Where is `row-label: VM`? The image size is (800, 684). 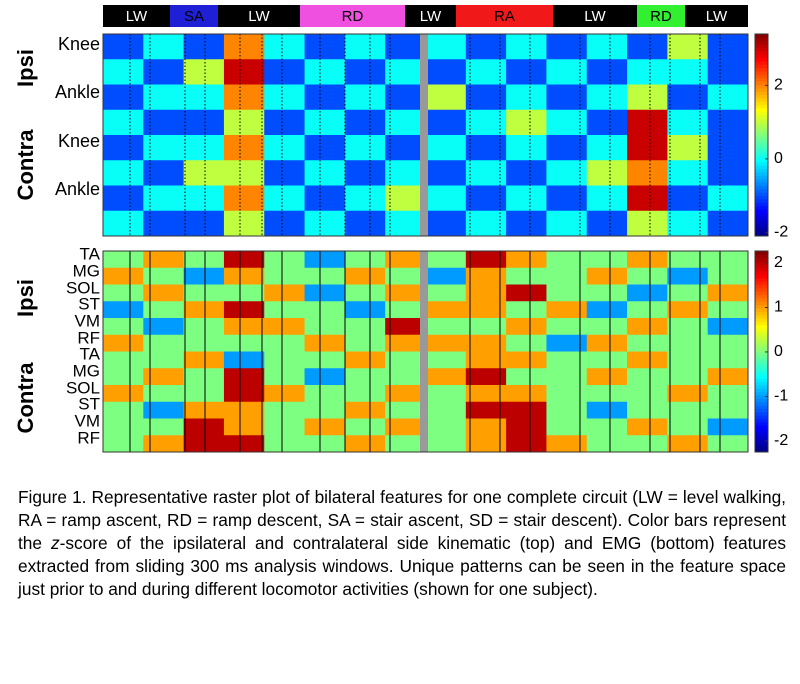
row-label: VM is located at coordinates (88, 420).